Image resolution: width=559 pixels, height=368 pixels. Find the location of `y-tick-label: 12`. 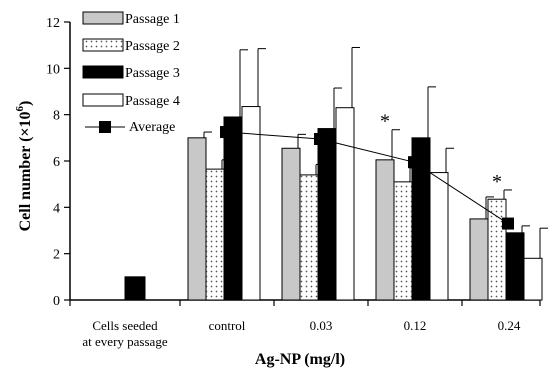

y-tick-label: 12 is located at coordinates (53, 23).